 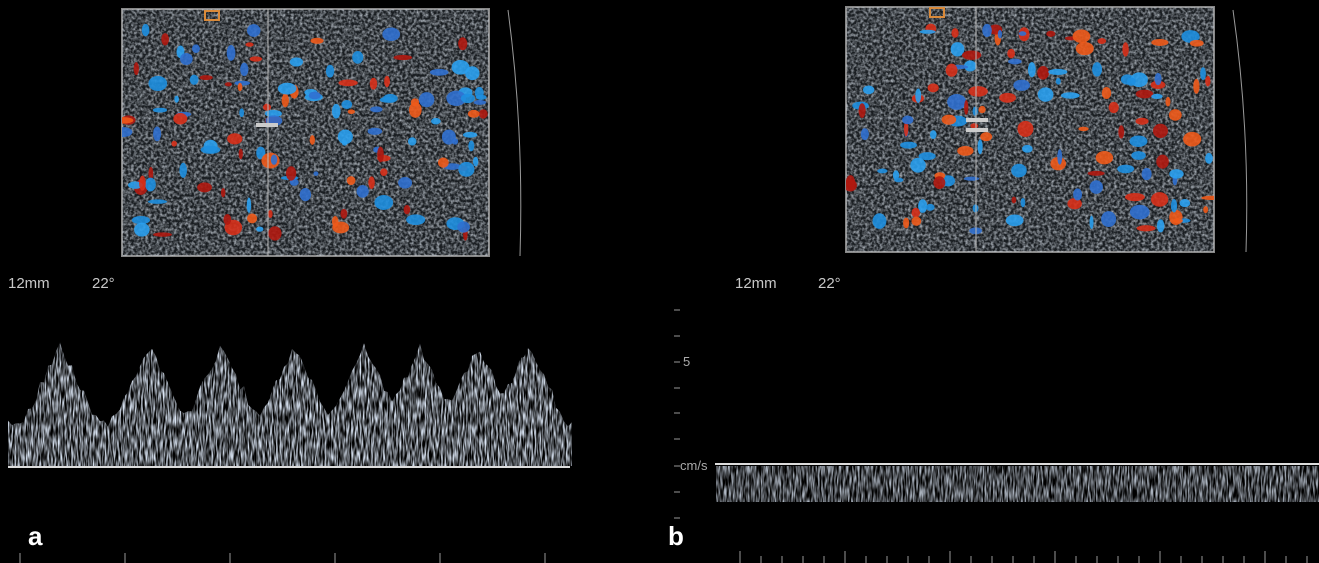 What do you see at coordinates (103, 283) in the screenshot?
I see `angle-a: 22°` at bounding box center [103, 283].